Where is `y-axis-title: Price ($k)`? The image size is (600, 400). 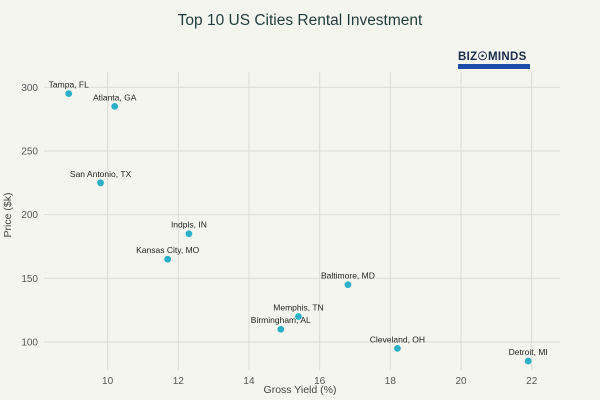
y-axis-title: Price ($k) is located at coordinates (8, 215).